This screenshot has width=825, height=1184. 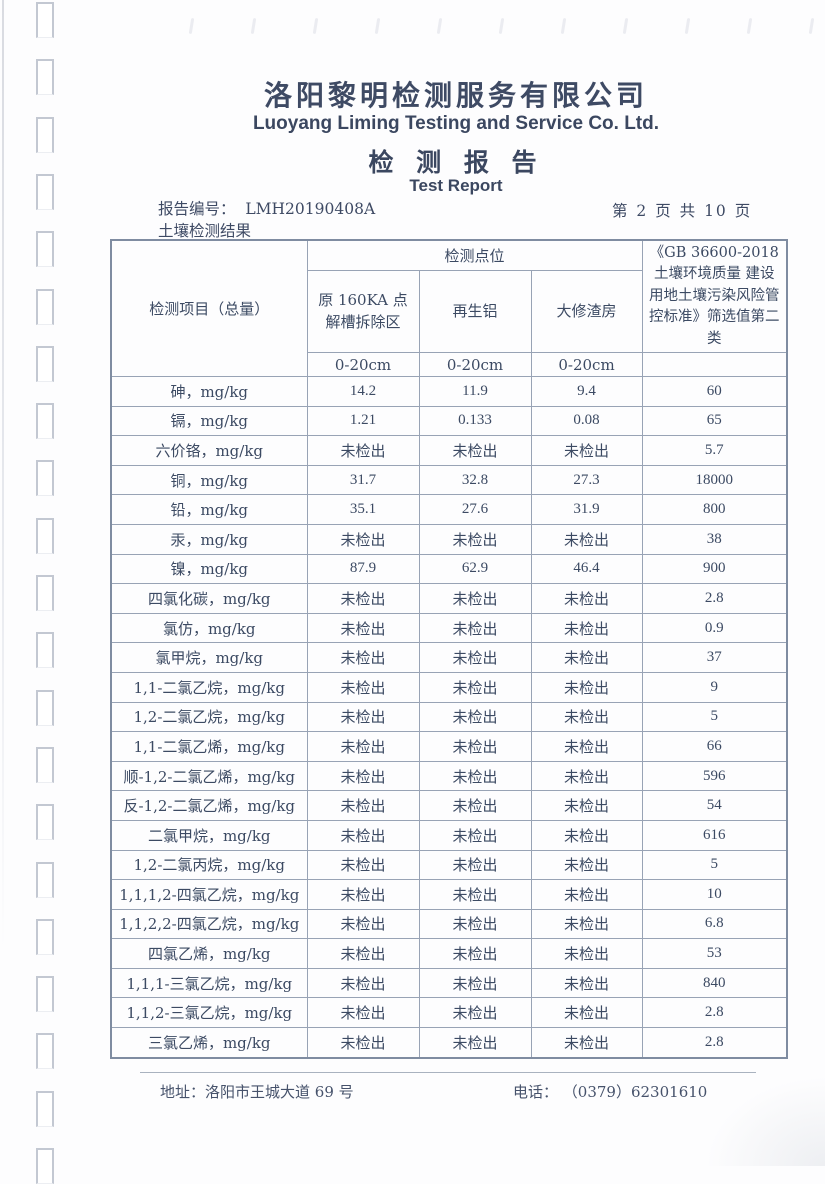 What do you see at coordinates (714, 865) in the screenshot?
I see `limit-value: 5` at bounding box center [714, 865].